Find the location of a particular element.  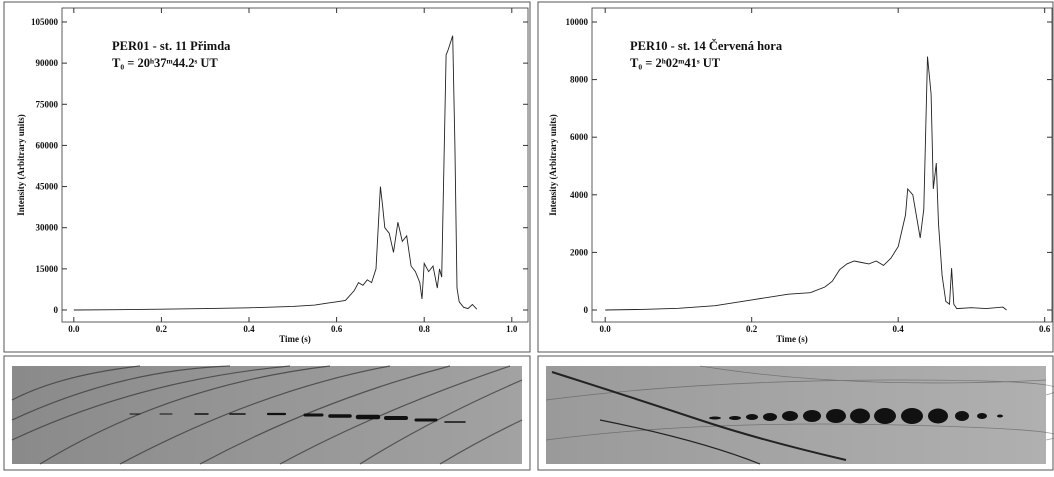

chart-subtitle: T₀ = 20ʰ37ᵐ44.2ˢ UT is located at coordinates (165, 63).